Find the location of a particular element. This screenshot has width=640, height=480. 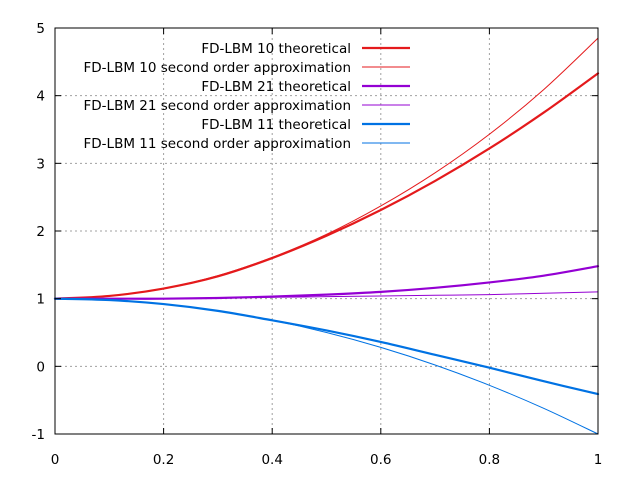

series-line-fd-lbm-21-second-order-approximation is located at coordinates (326, 295).